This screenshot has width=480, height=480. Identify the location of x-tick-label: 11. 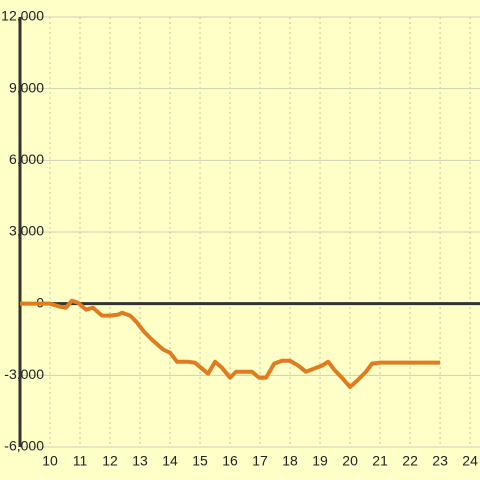
(80, 461).